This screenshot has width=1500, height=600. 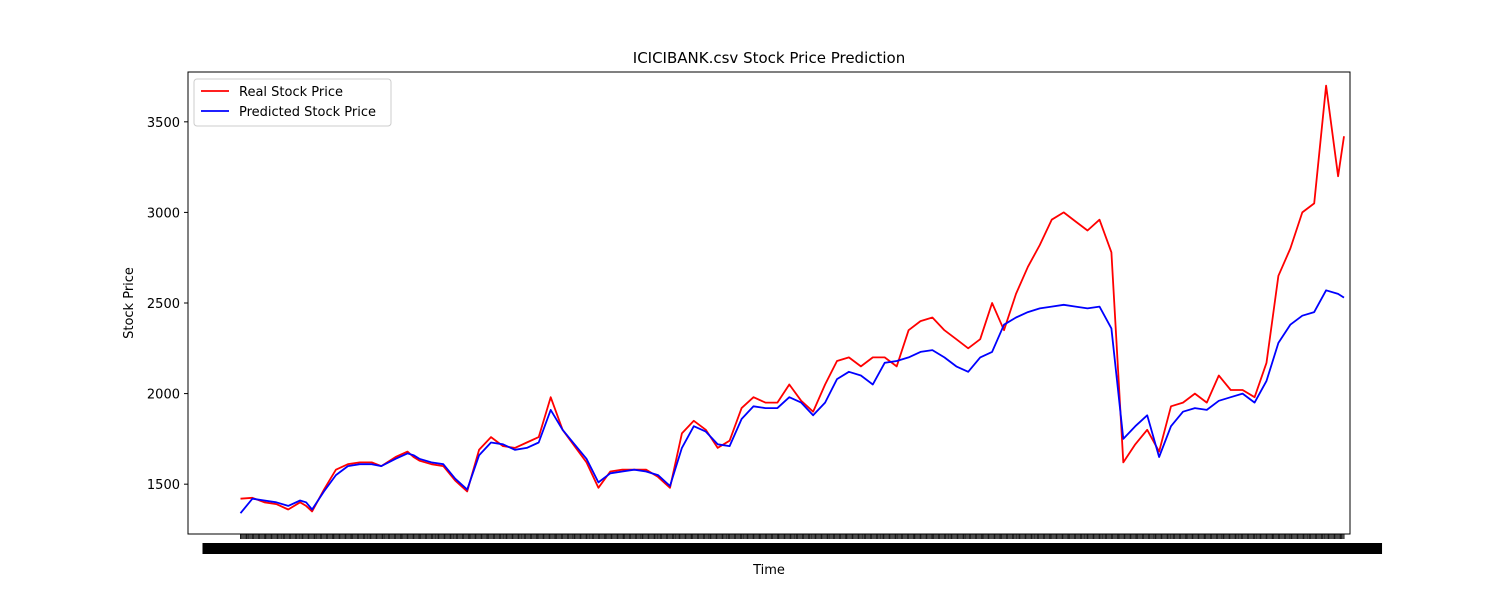 What do you see at coordinates (291, 92) in the screenshot?
I see `legend-label-real: Real Stock Price` at bounding box center [291, 92].